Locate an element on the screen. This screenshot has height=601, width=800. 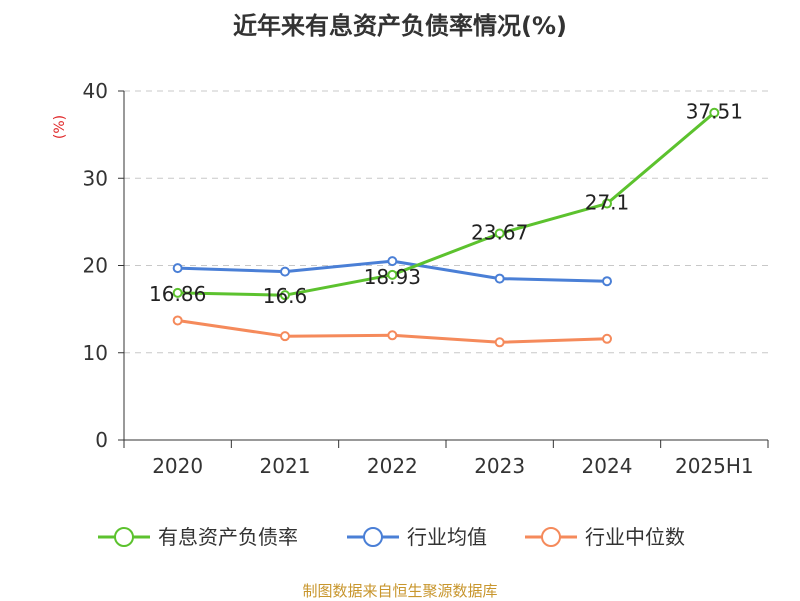
data-label-1: 16.6 is located at coordinates (285, 296).